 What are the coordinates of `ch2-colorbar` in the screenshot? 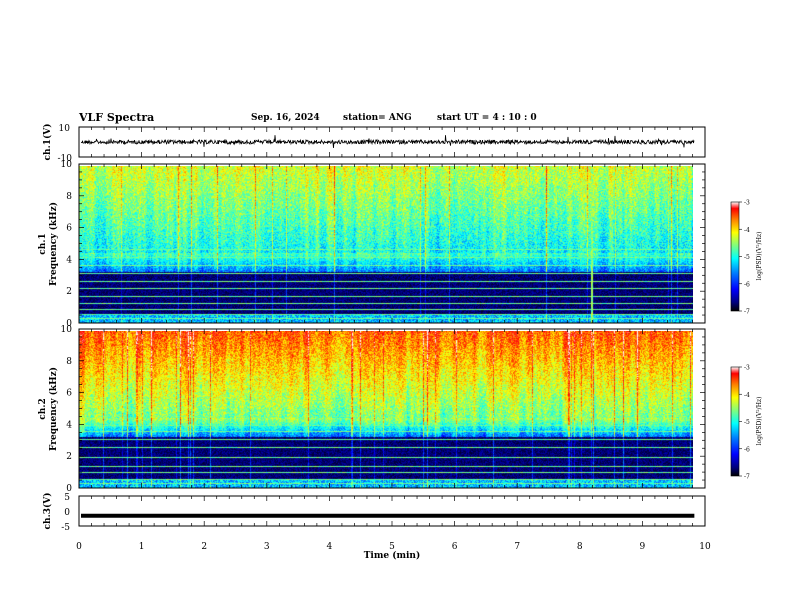 It's located at (735, 421).